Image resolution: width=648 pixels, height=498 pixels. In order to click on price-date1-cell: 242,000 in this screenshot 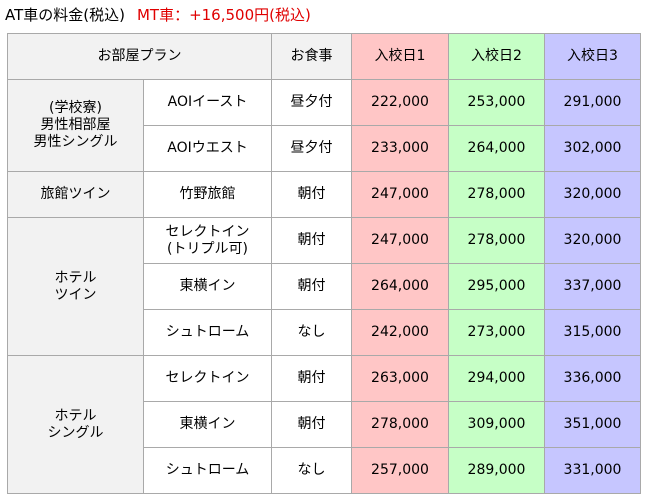, I will do `click(400, 332)`.